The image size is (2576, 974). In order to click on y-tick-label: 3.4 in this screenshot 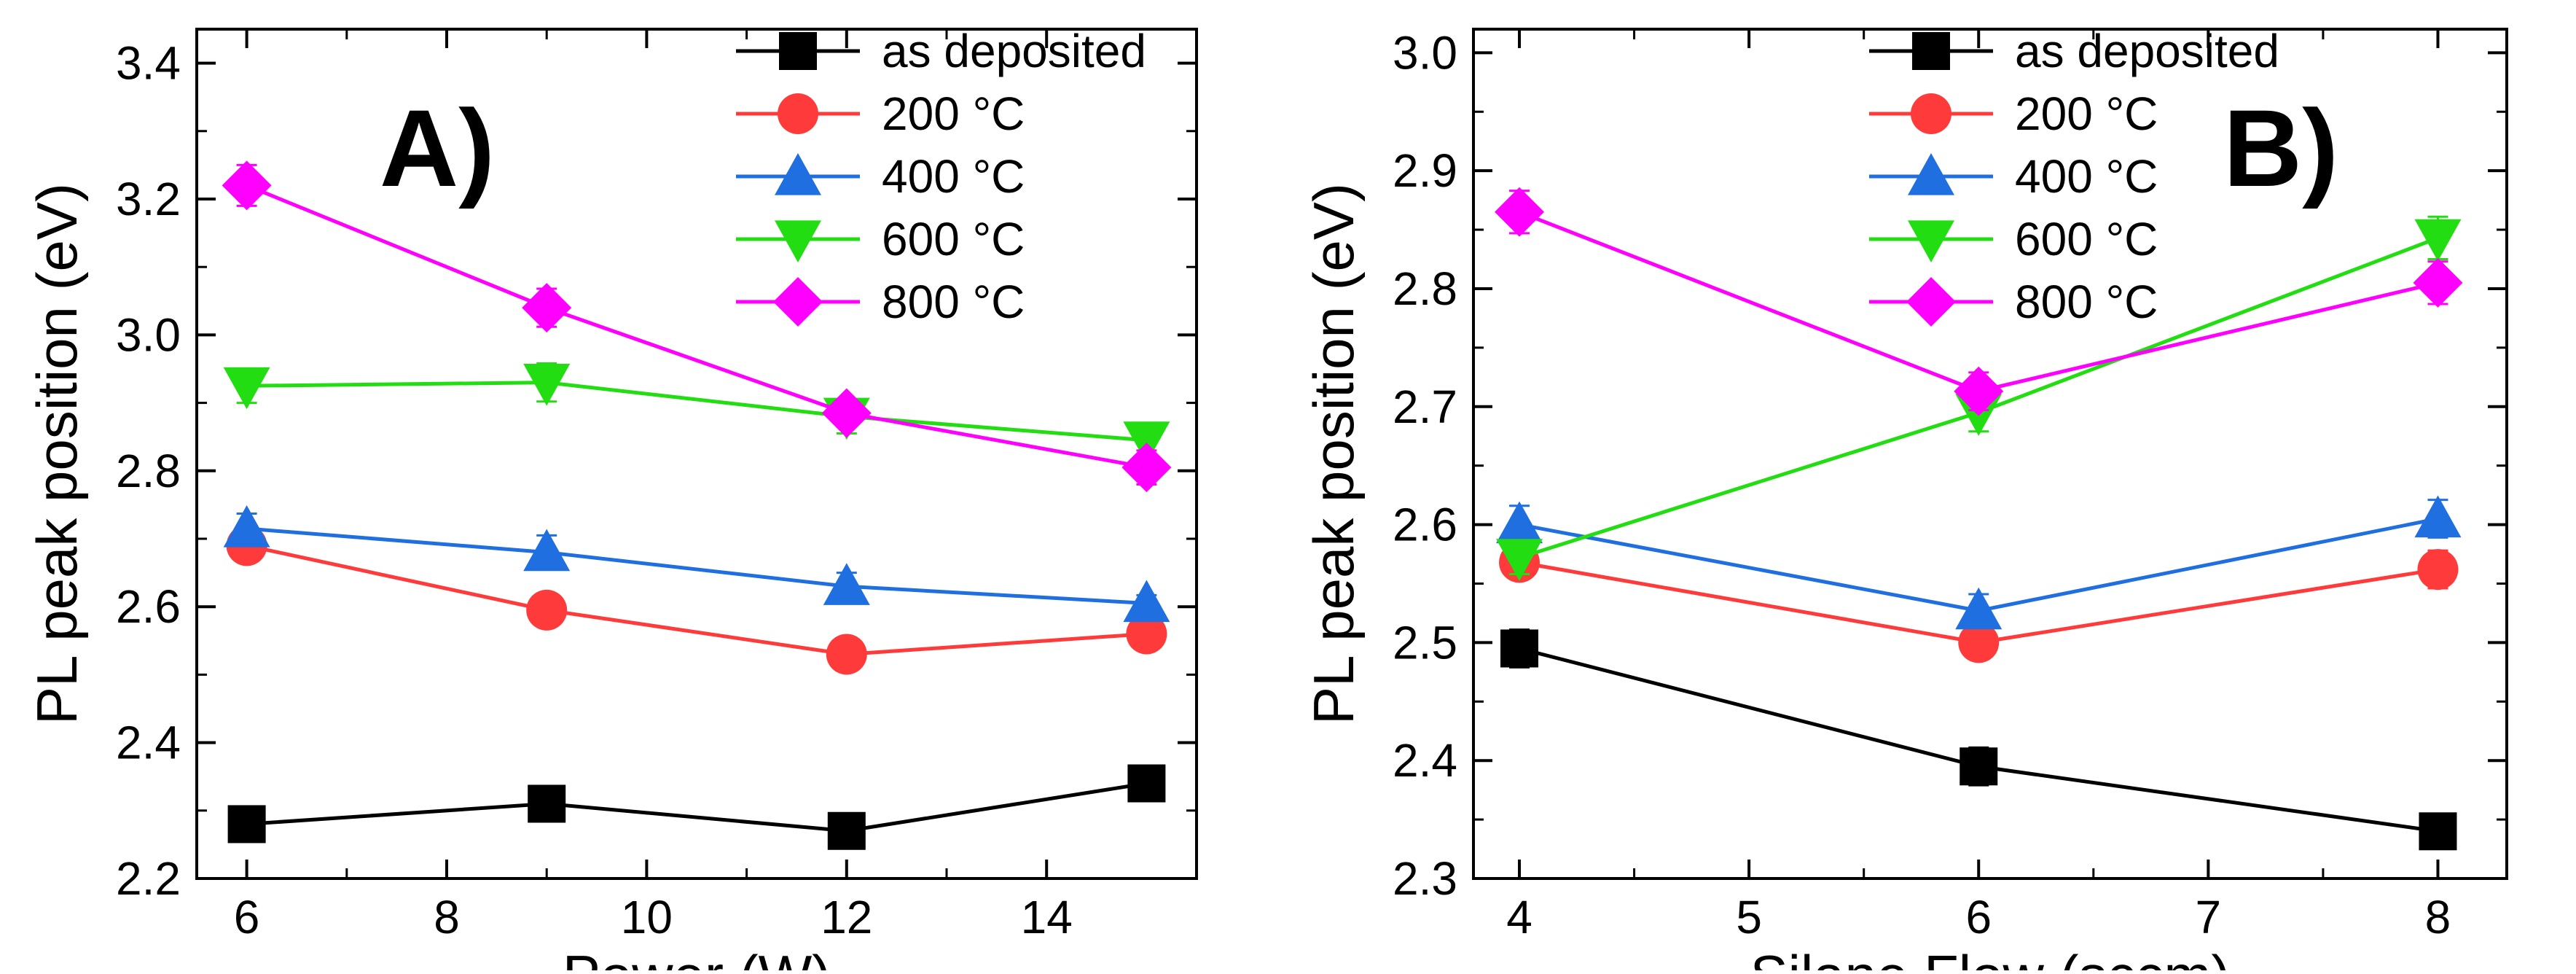, I will do `click(148, 63)`.